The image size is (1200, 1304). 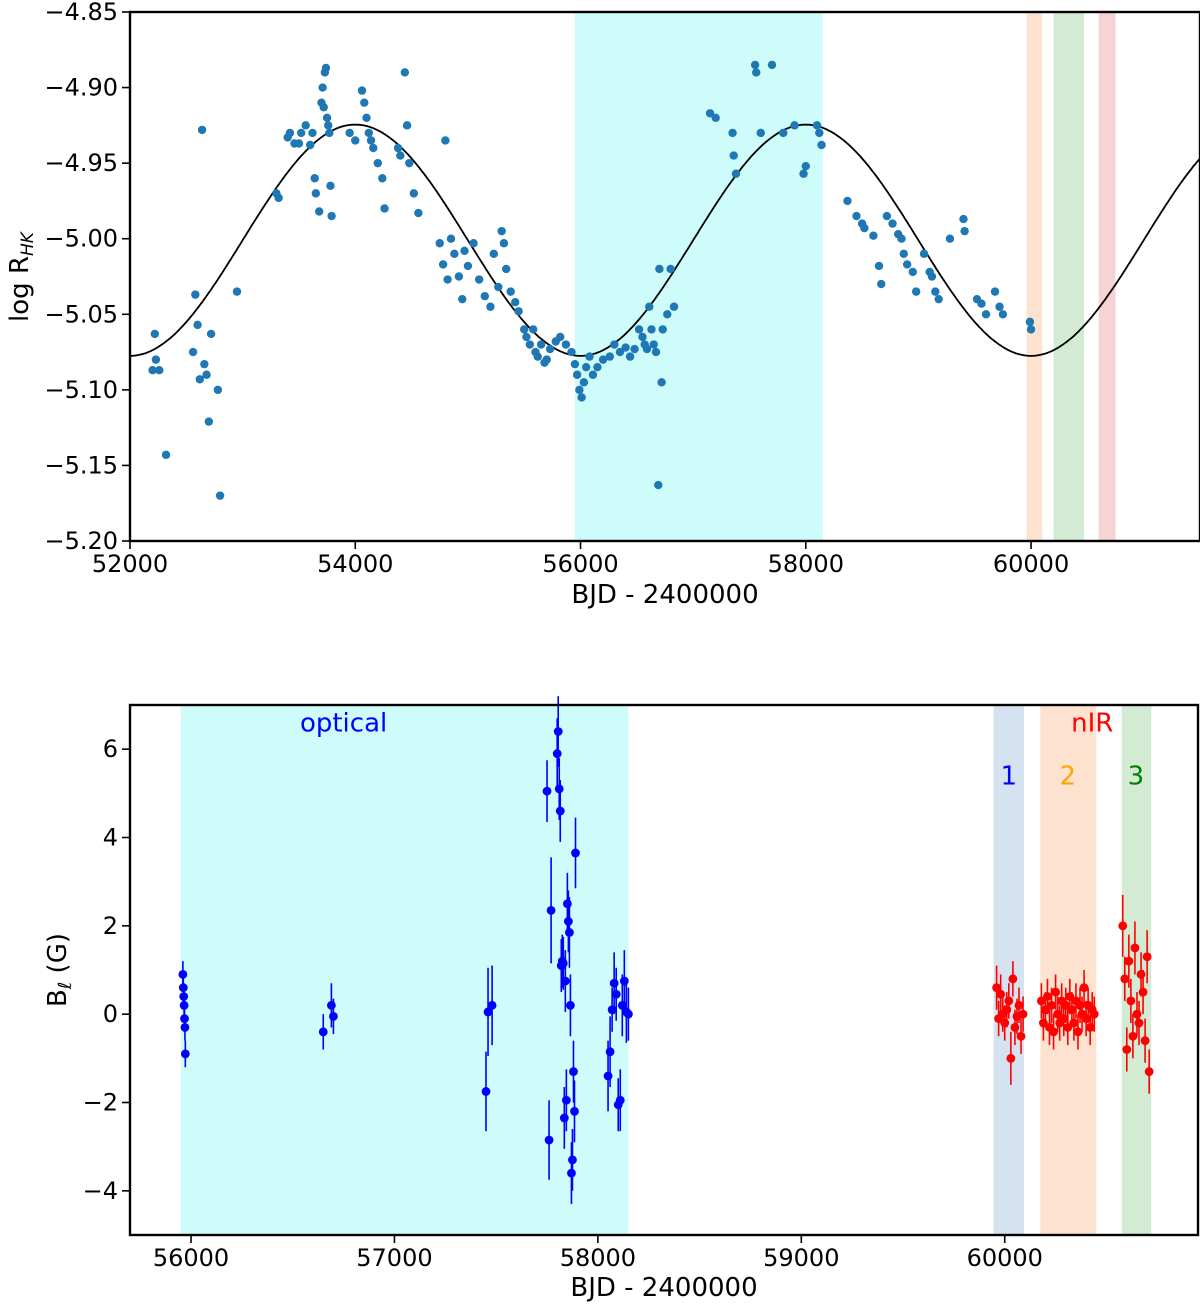 What do you see at coordinates (100, 1191) in the screenshot?
I see `bottom-y-tick-label: −4` at bounding box center [100, 1191].